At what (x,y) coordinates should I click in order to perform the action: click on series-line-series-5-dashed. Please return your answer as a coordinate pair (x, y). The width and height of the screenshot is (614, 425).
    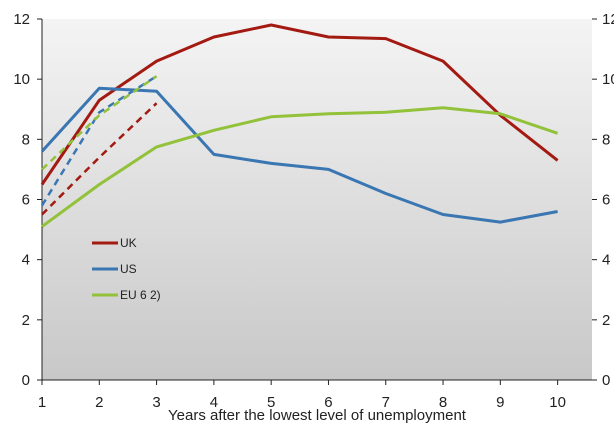
    Looking at the image, I should click on (99, 123).